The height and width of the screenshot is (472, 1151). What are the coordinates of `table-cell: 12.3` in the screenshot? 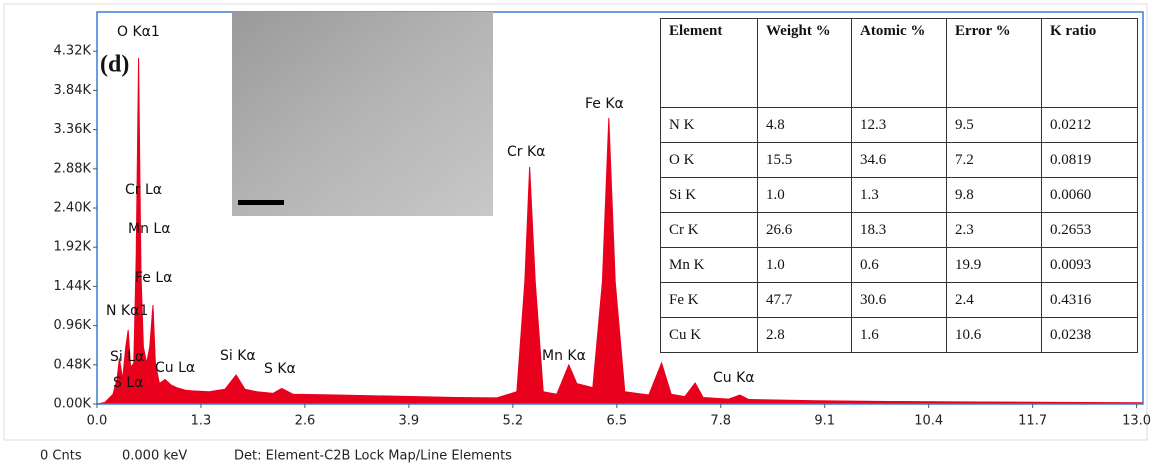 It's located at (899, 125).